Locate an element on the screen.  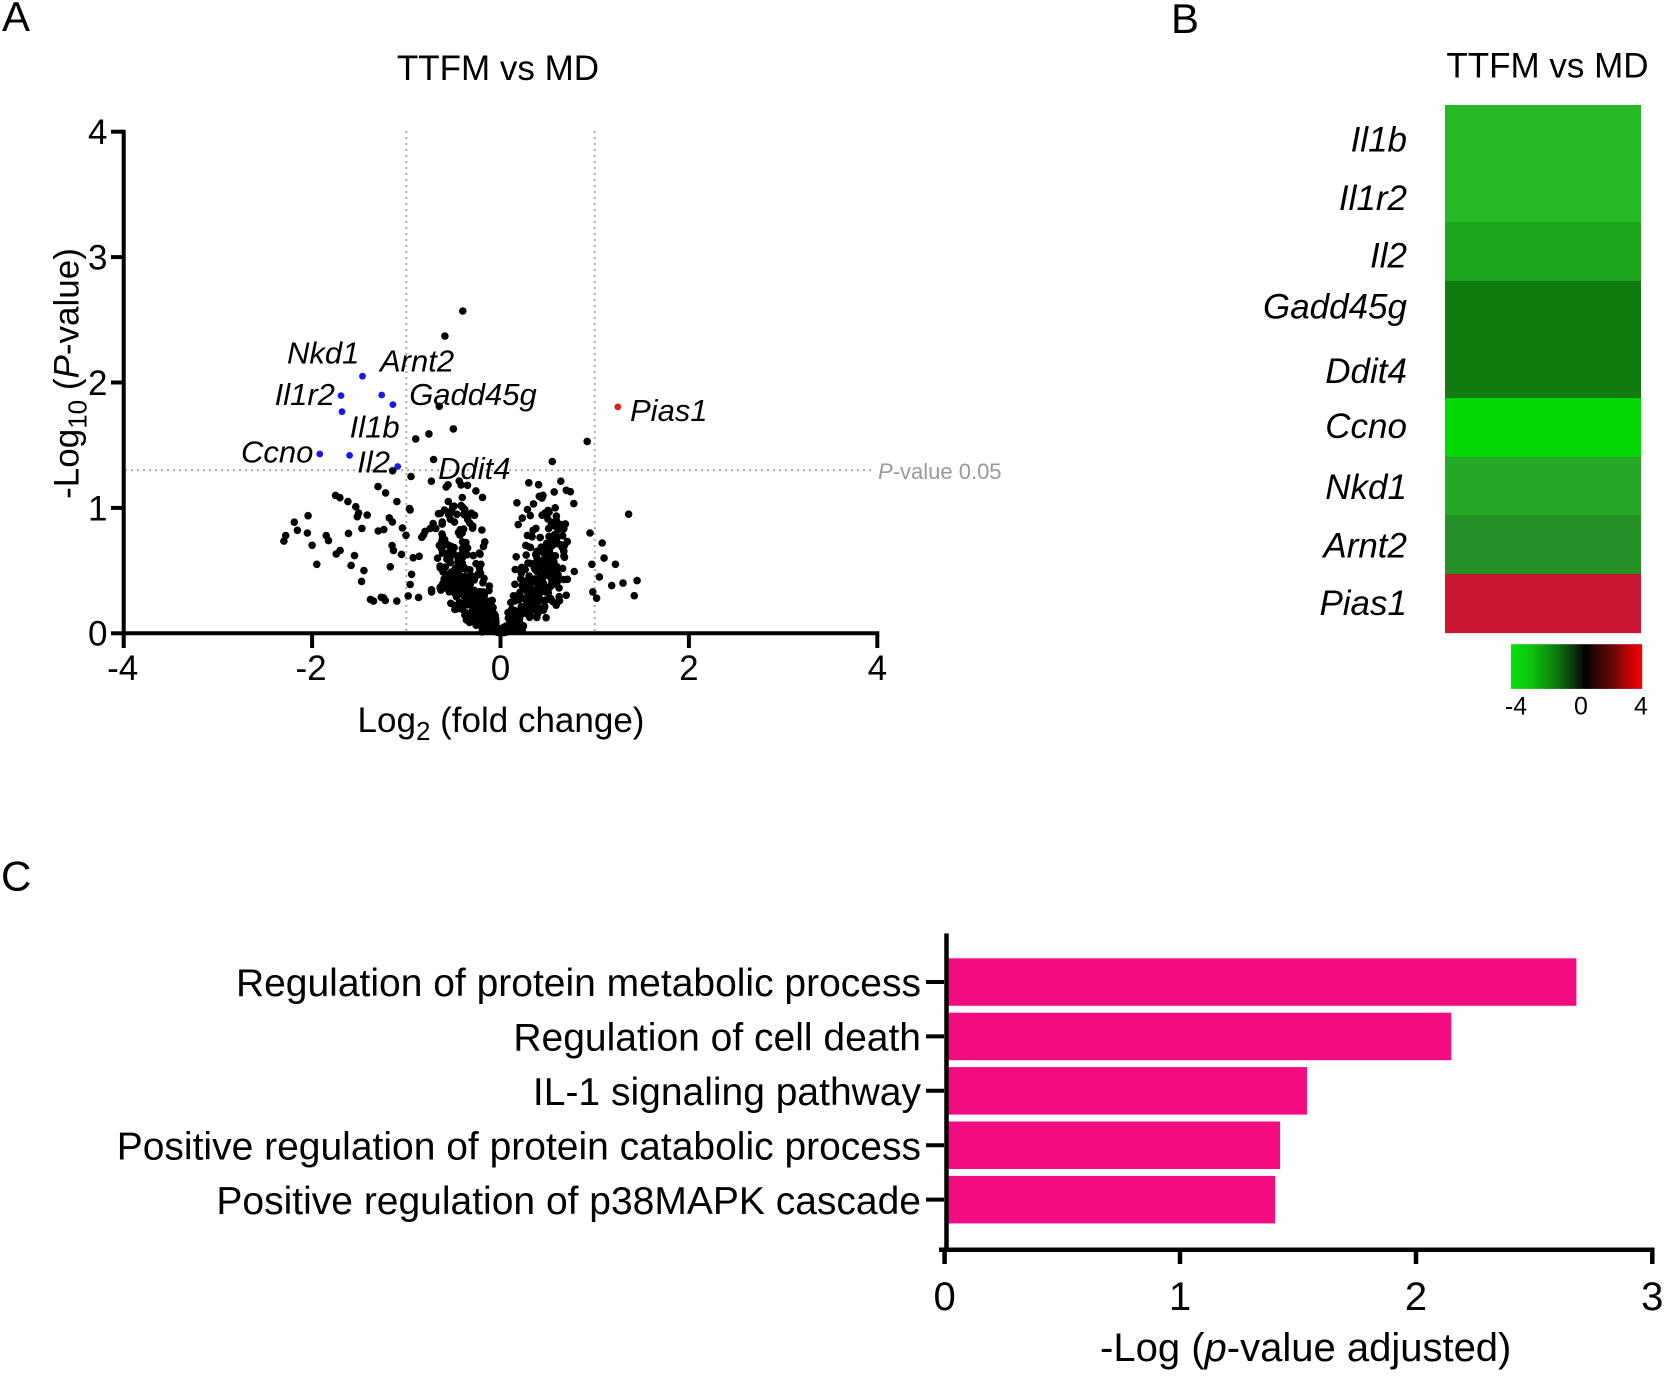
svg-text: -2 is located at coordinates (311, 668).